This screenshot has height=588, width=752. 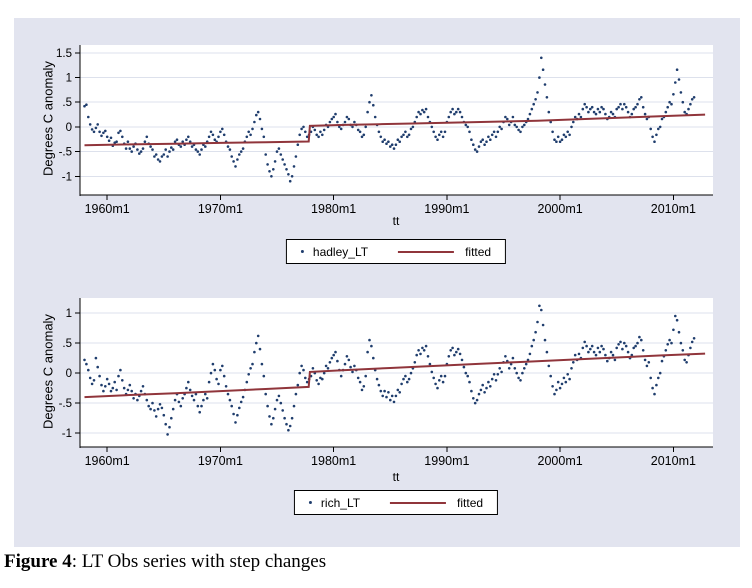 I want to click on figure-caption-text: : LT Obs series with step changes, so click(x=199, y=561).